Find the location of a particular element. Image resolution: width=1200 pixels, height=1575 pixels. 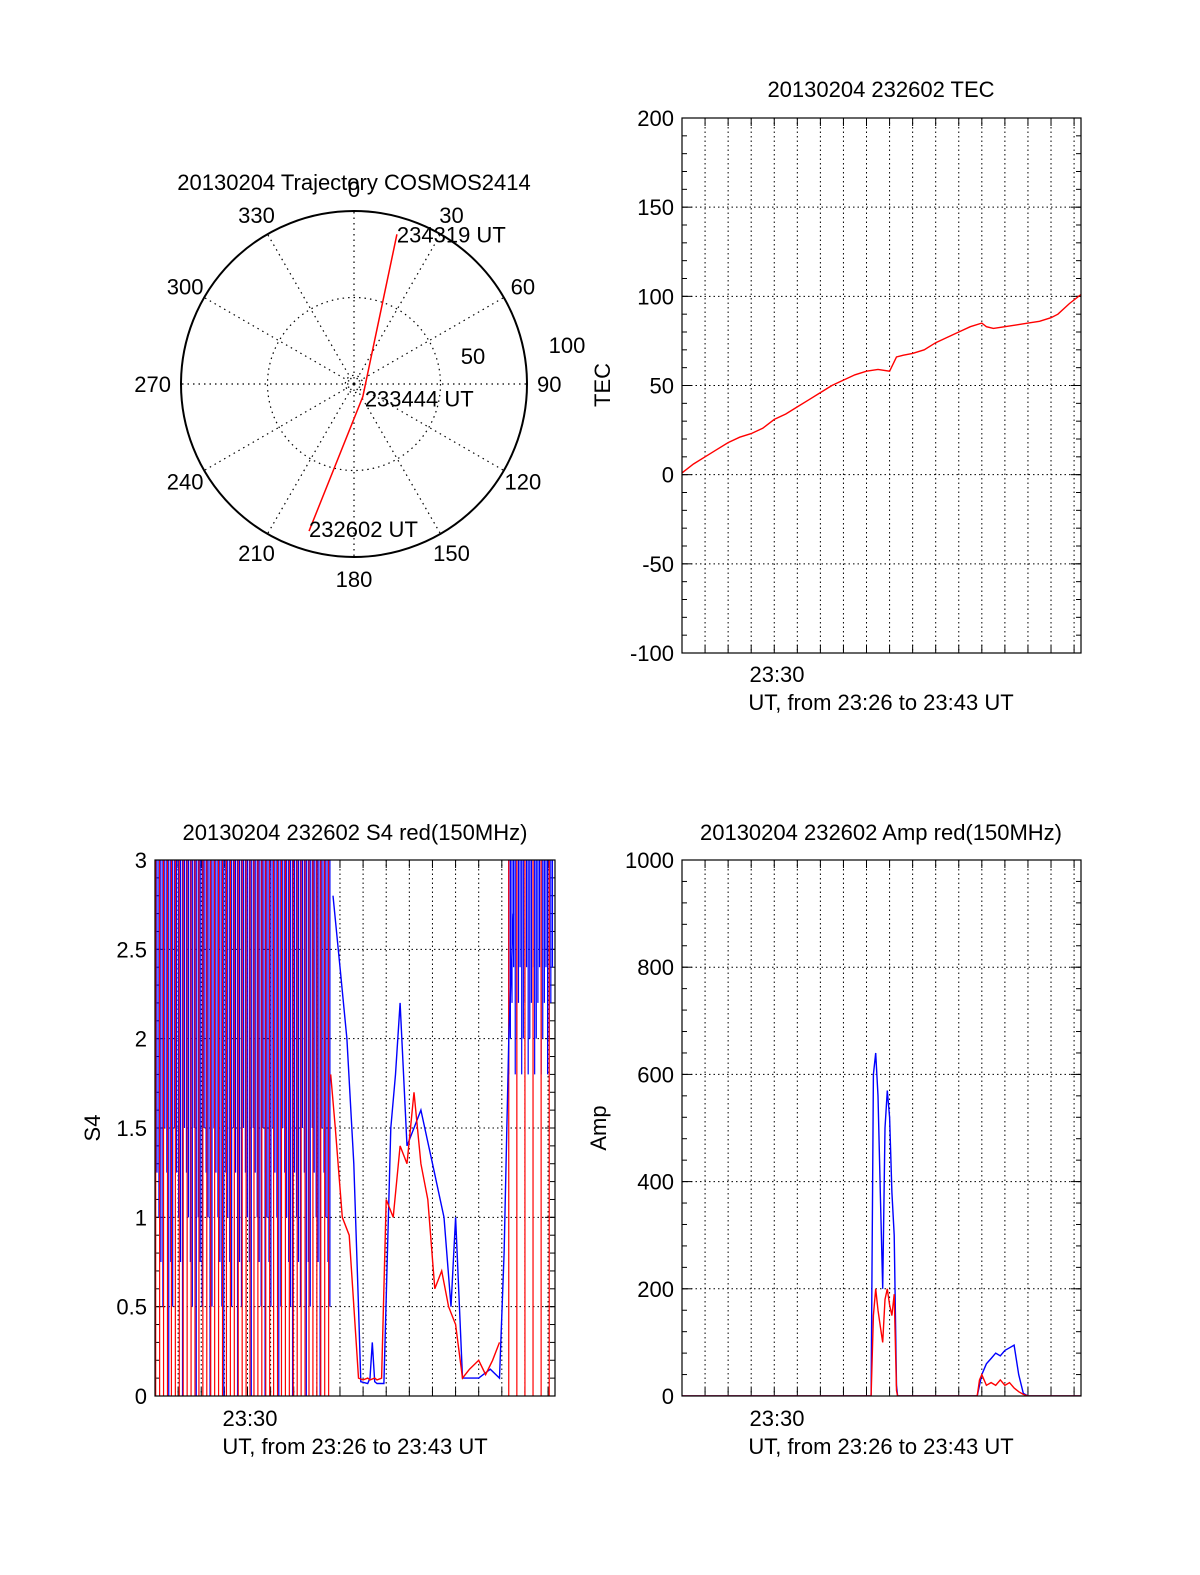

y-tick-label: 400 is located at coordinates (655, 1182).